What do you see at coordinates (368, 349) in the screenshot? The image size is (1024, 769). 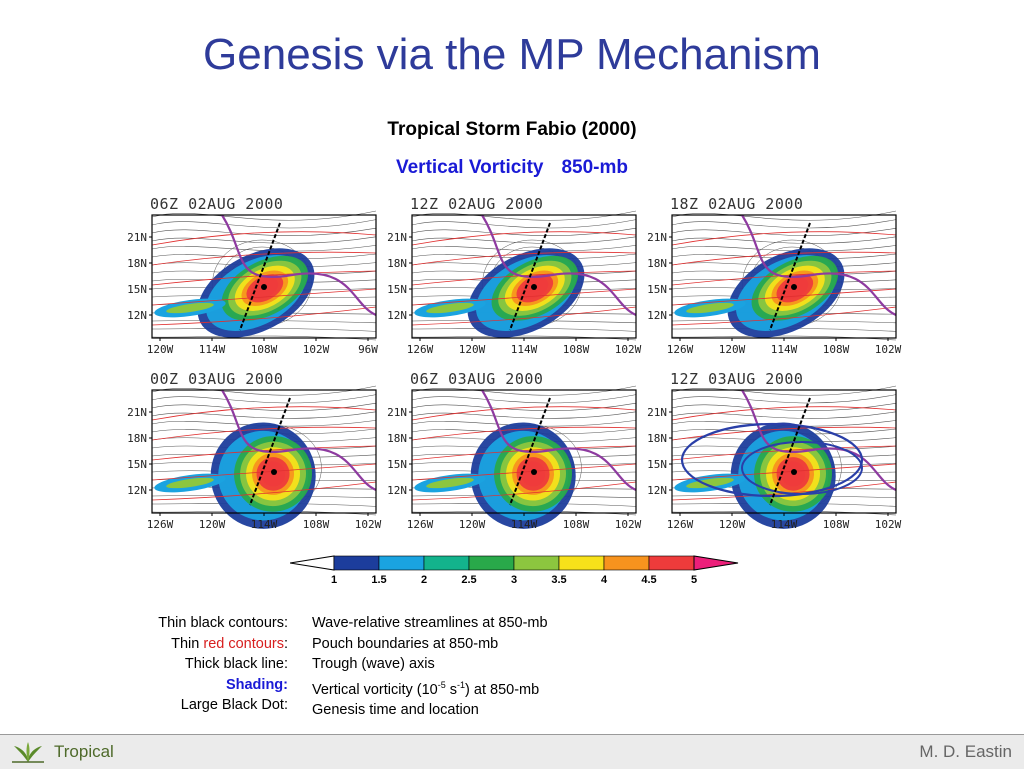 I see `x-tick-label: 96W` at bounding box center [368, 349].